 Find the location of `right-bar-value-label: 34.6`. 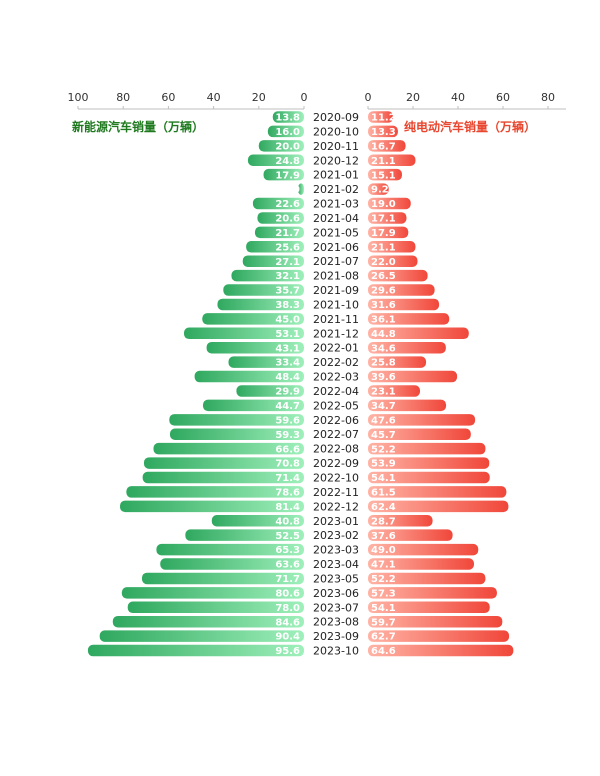

right-bar-value-label: 34.6 is located at coordinates (383, 348).